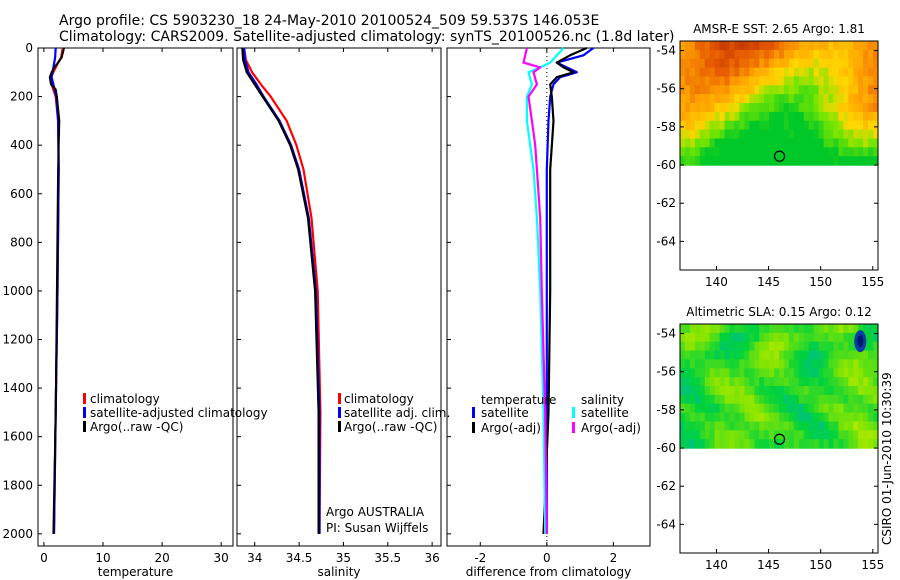  I want to click on argo-source-annotation: Argo AUSTRALIA, so click(375, 512).